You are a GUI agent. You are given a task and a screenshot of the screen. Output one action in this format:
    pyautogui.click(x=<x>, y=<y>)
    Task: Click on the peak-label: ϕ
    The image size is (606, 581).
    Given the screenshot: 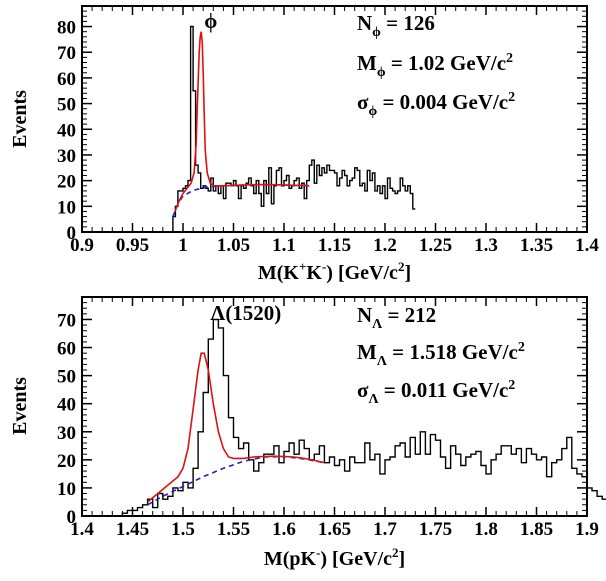 What is the action you would take?
    pyautogui.click(x=210, y=21)
    